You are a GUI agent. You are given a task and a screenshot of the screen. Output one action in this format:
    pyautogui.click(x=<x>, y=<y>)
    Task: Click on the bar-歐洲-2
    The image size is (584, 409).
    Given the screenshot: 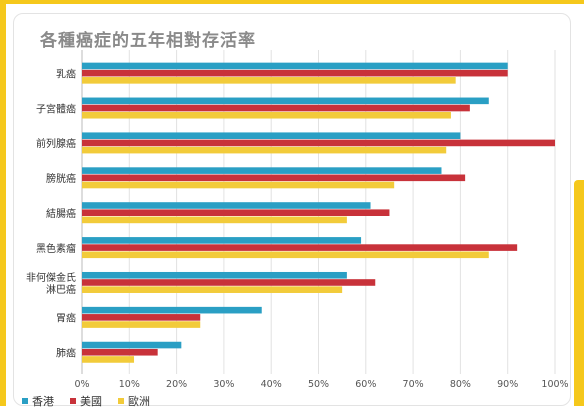 What is the action you would take?
    pyautogui.click(x=264, y=150)
    